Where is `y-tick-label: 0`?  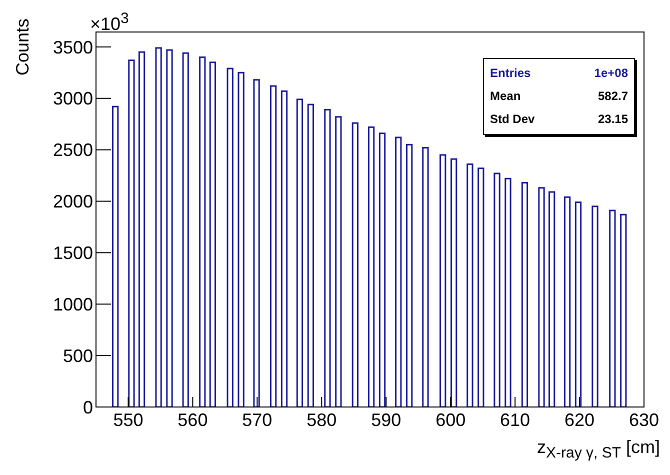 y-tick-label: 0 is located at coordinates (87, 407).